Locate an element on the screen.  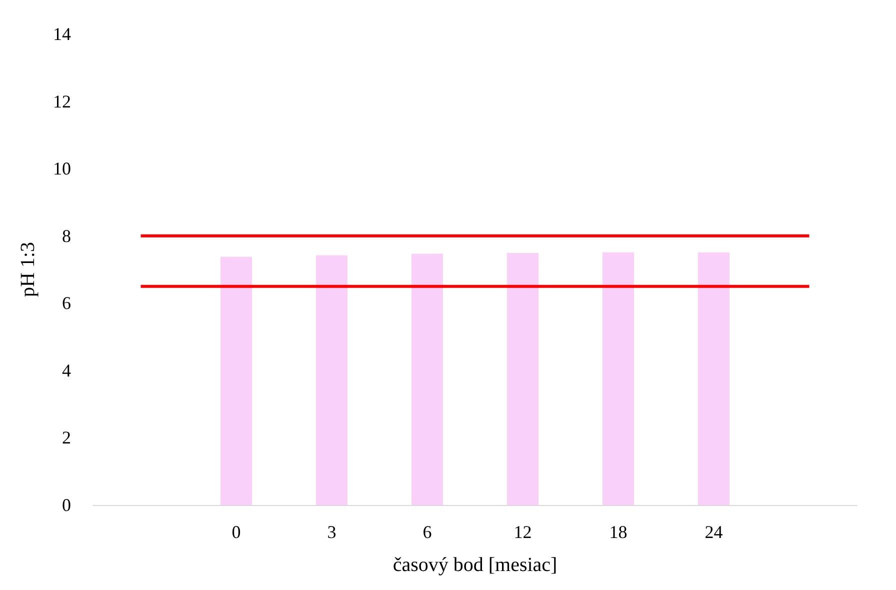
y-tick-label: 6 is located at coordinates (66, 303).